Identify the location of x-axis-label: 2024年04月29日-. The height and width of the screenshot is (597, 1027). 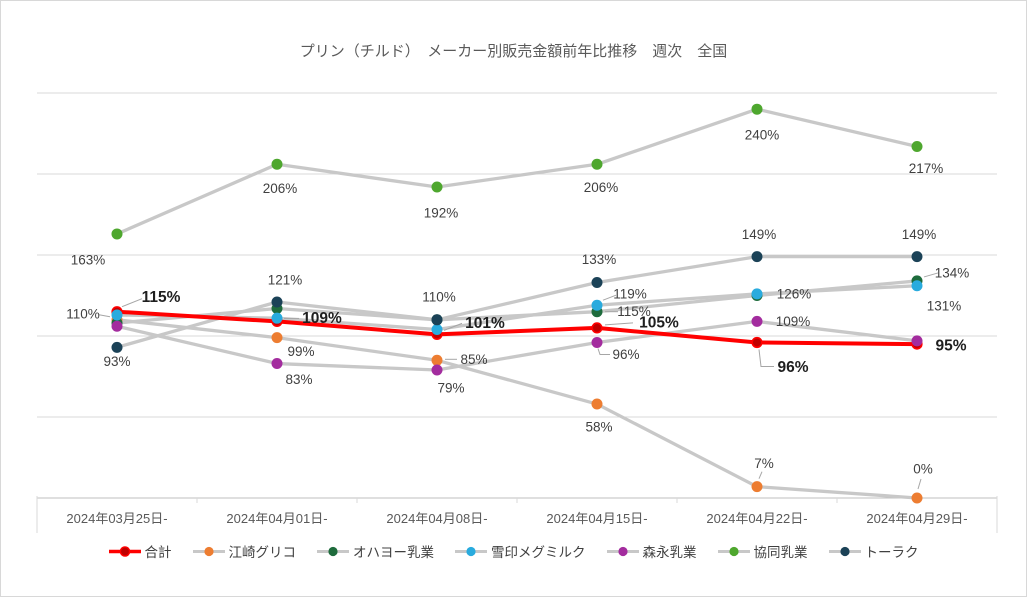
(917, 518).